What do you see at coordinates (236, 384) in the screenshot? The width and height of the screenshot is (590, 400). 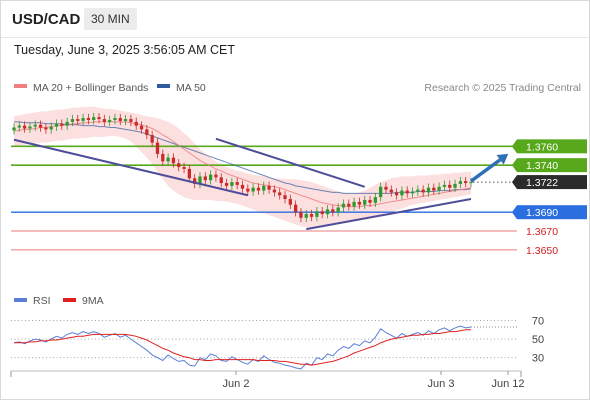 I see `x-tick-label-0: Jun 2` at bounding box center [236, 384].